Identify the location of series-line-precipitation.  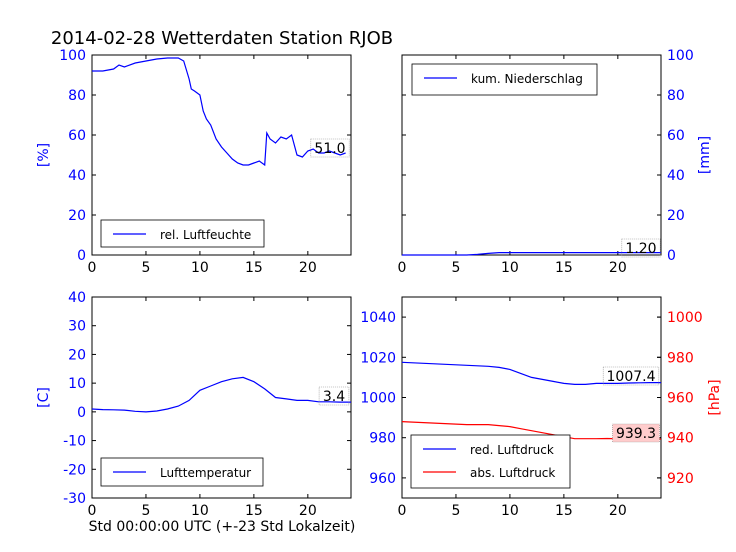
(531, 254).